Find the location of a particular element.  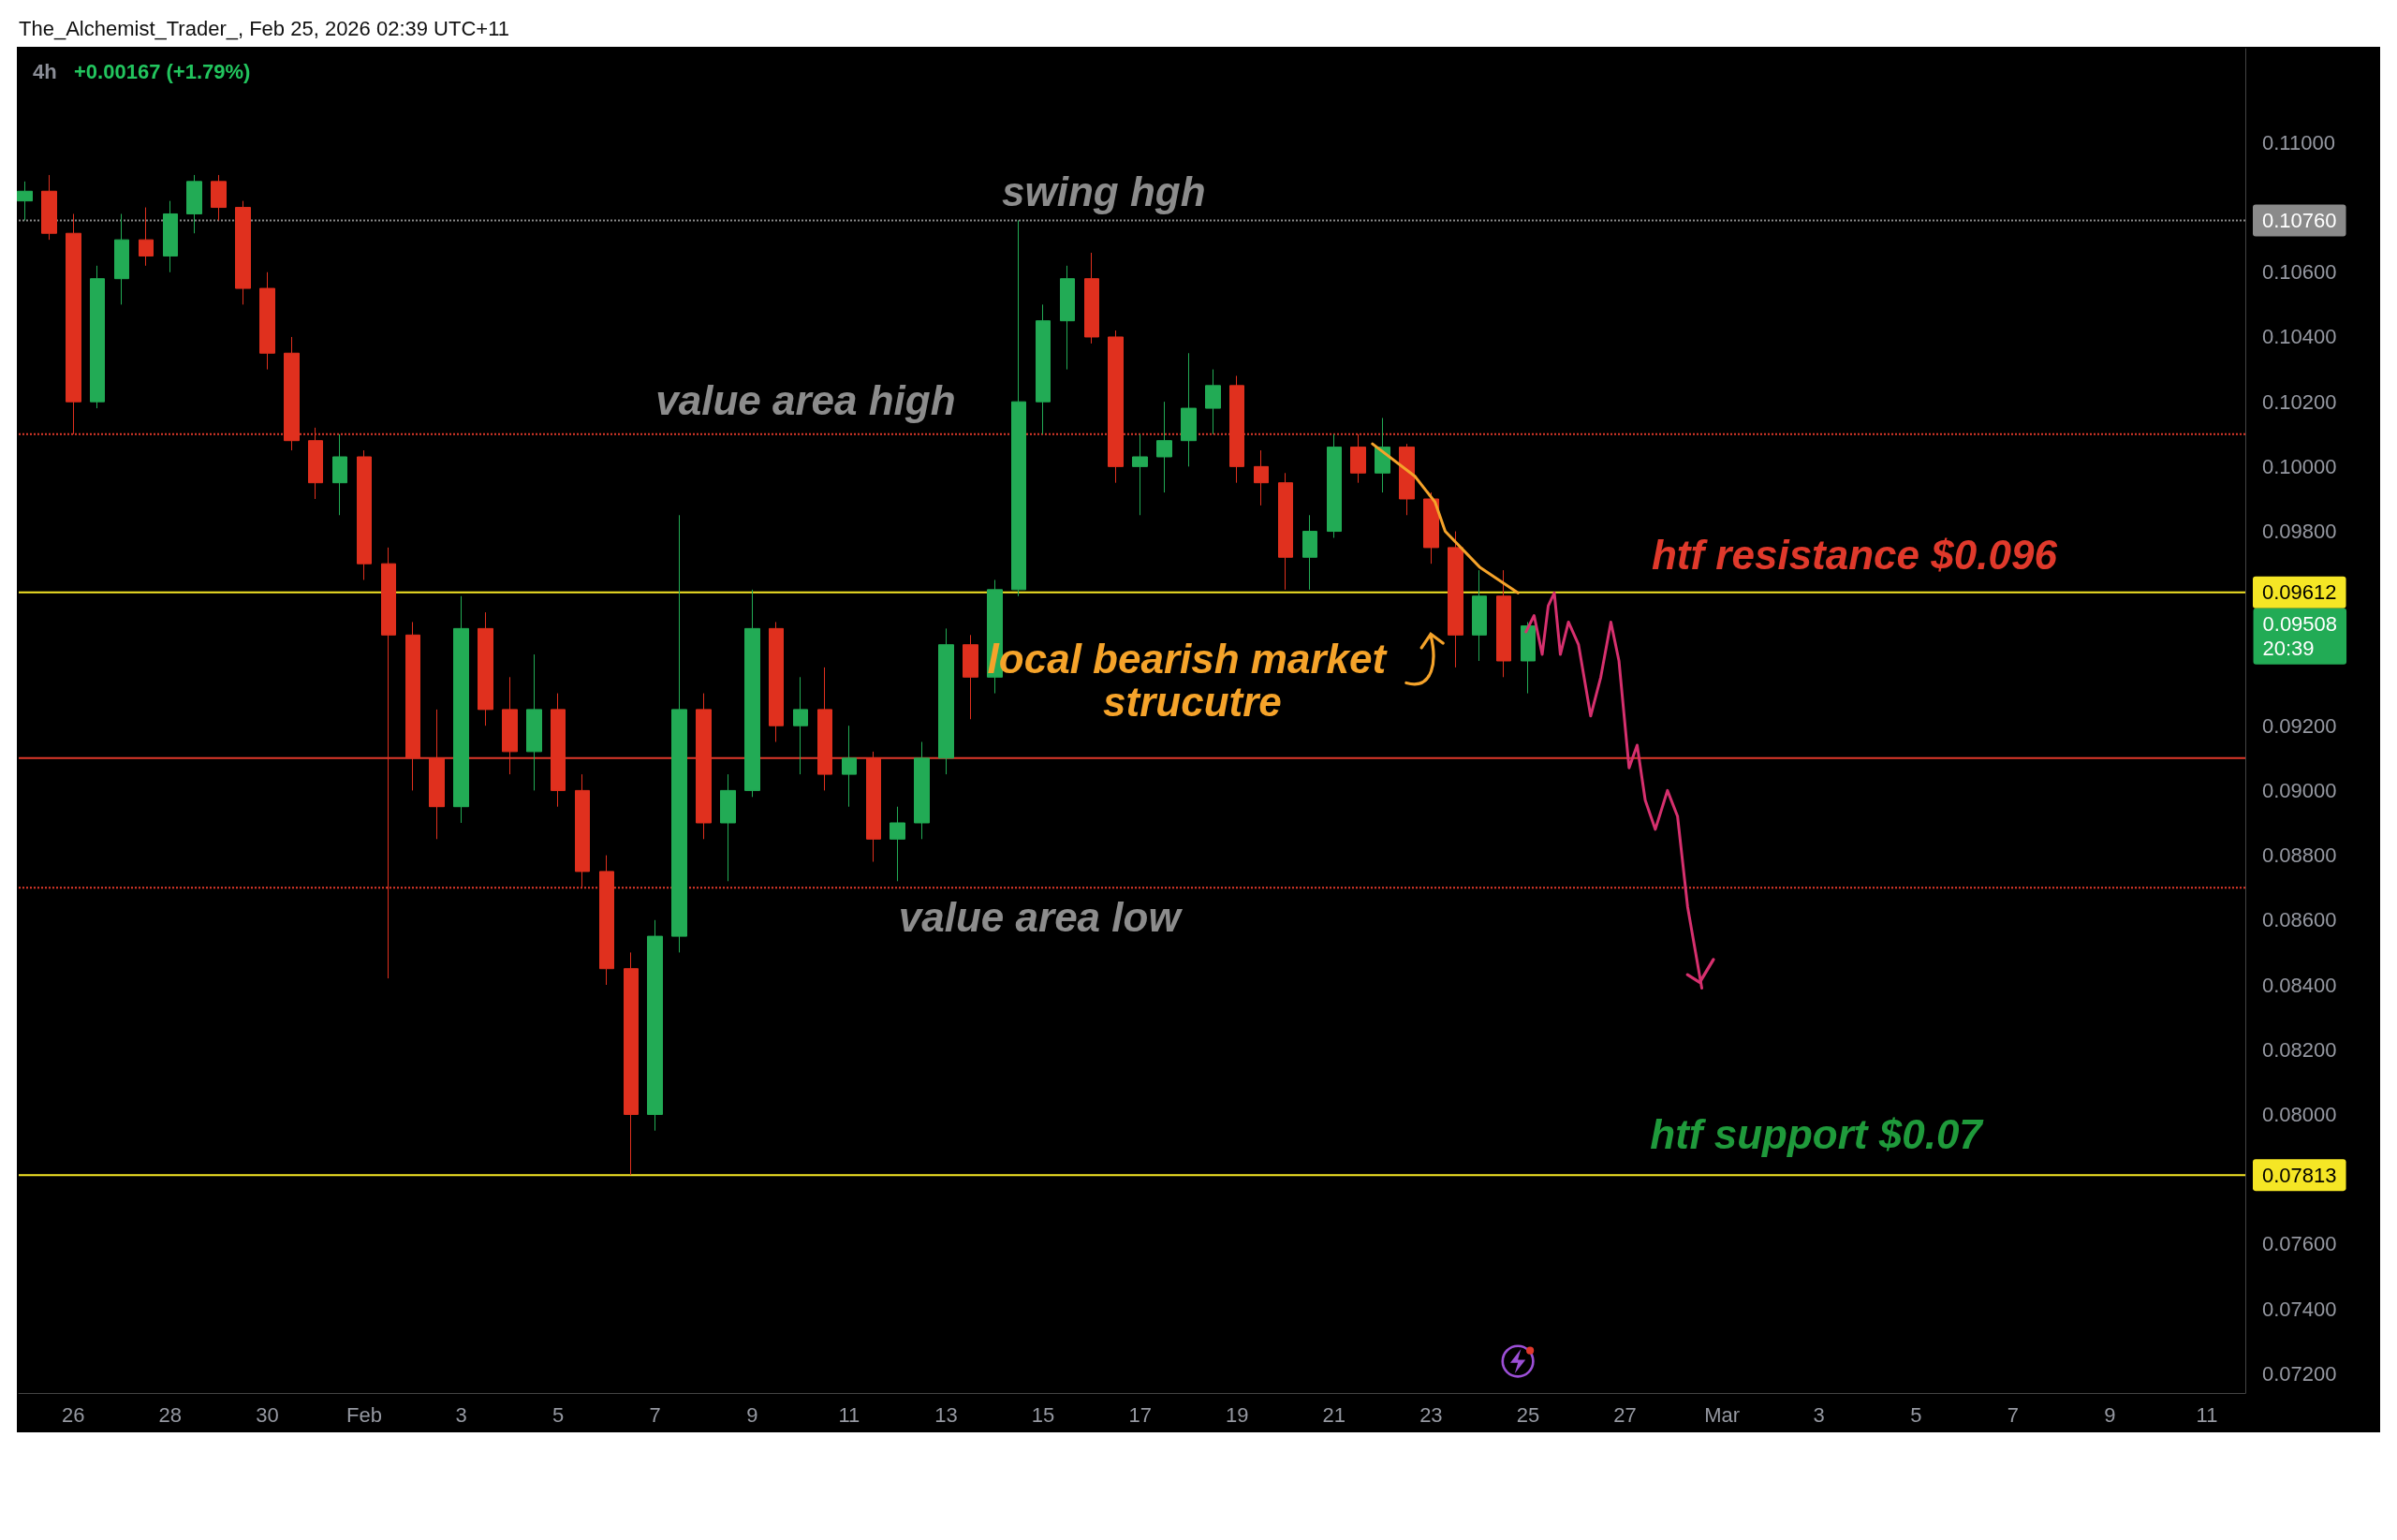

y-tick-label: 0.10400 is located at coordinates (2299, 337).